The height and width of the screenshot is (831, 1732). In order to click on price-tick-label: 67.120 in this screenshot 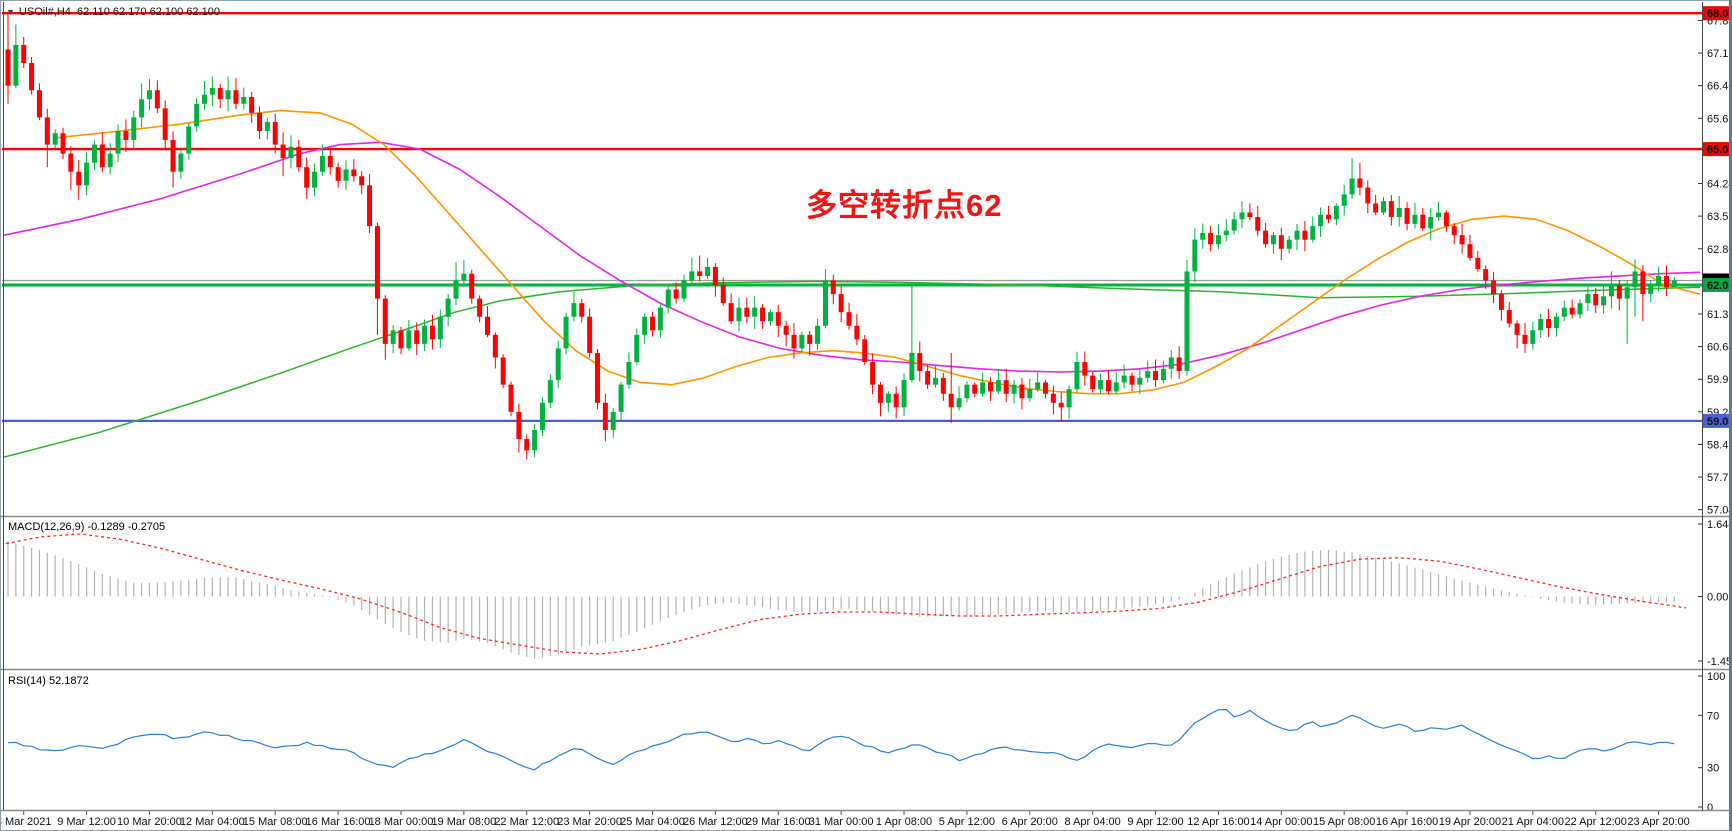, I will do `click(1719, 54)`.